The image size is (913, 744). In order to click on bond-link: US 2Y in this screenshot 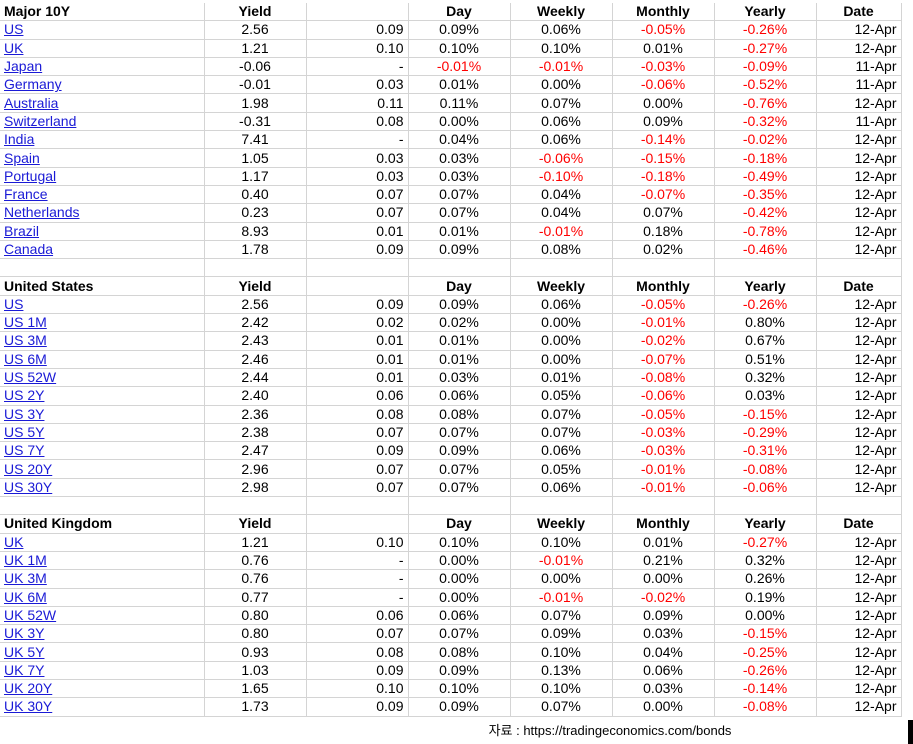, I will do `click(102, 396)`.